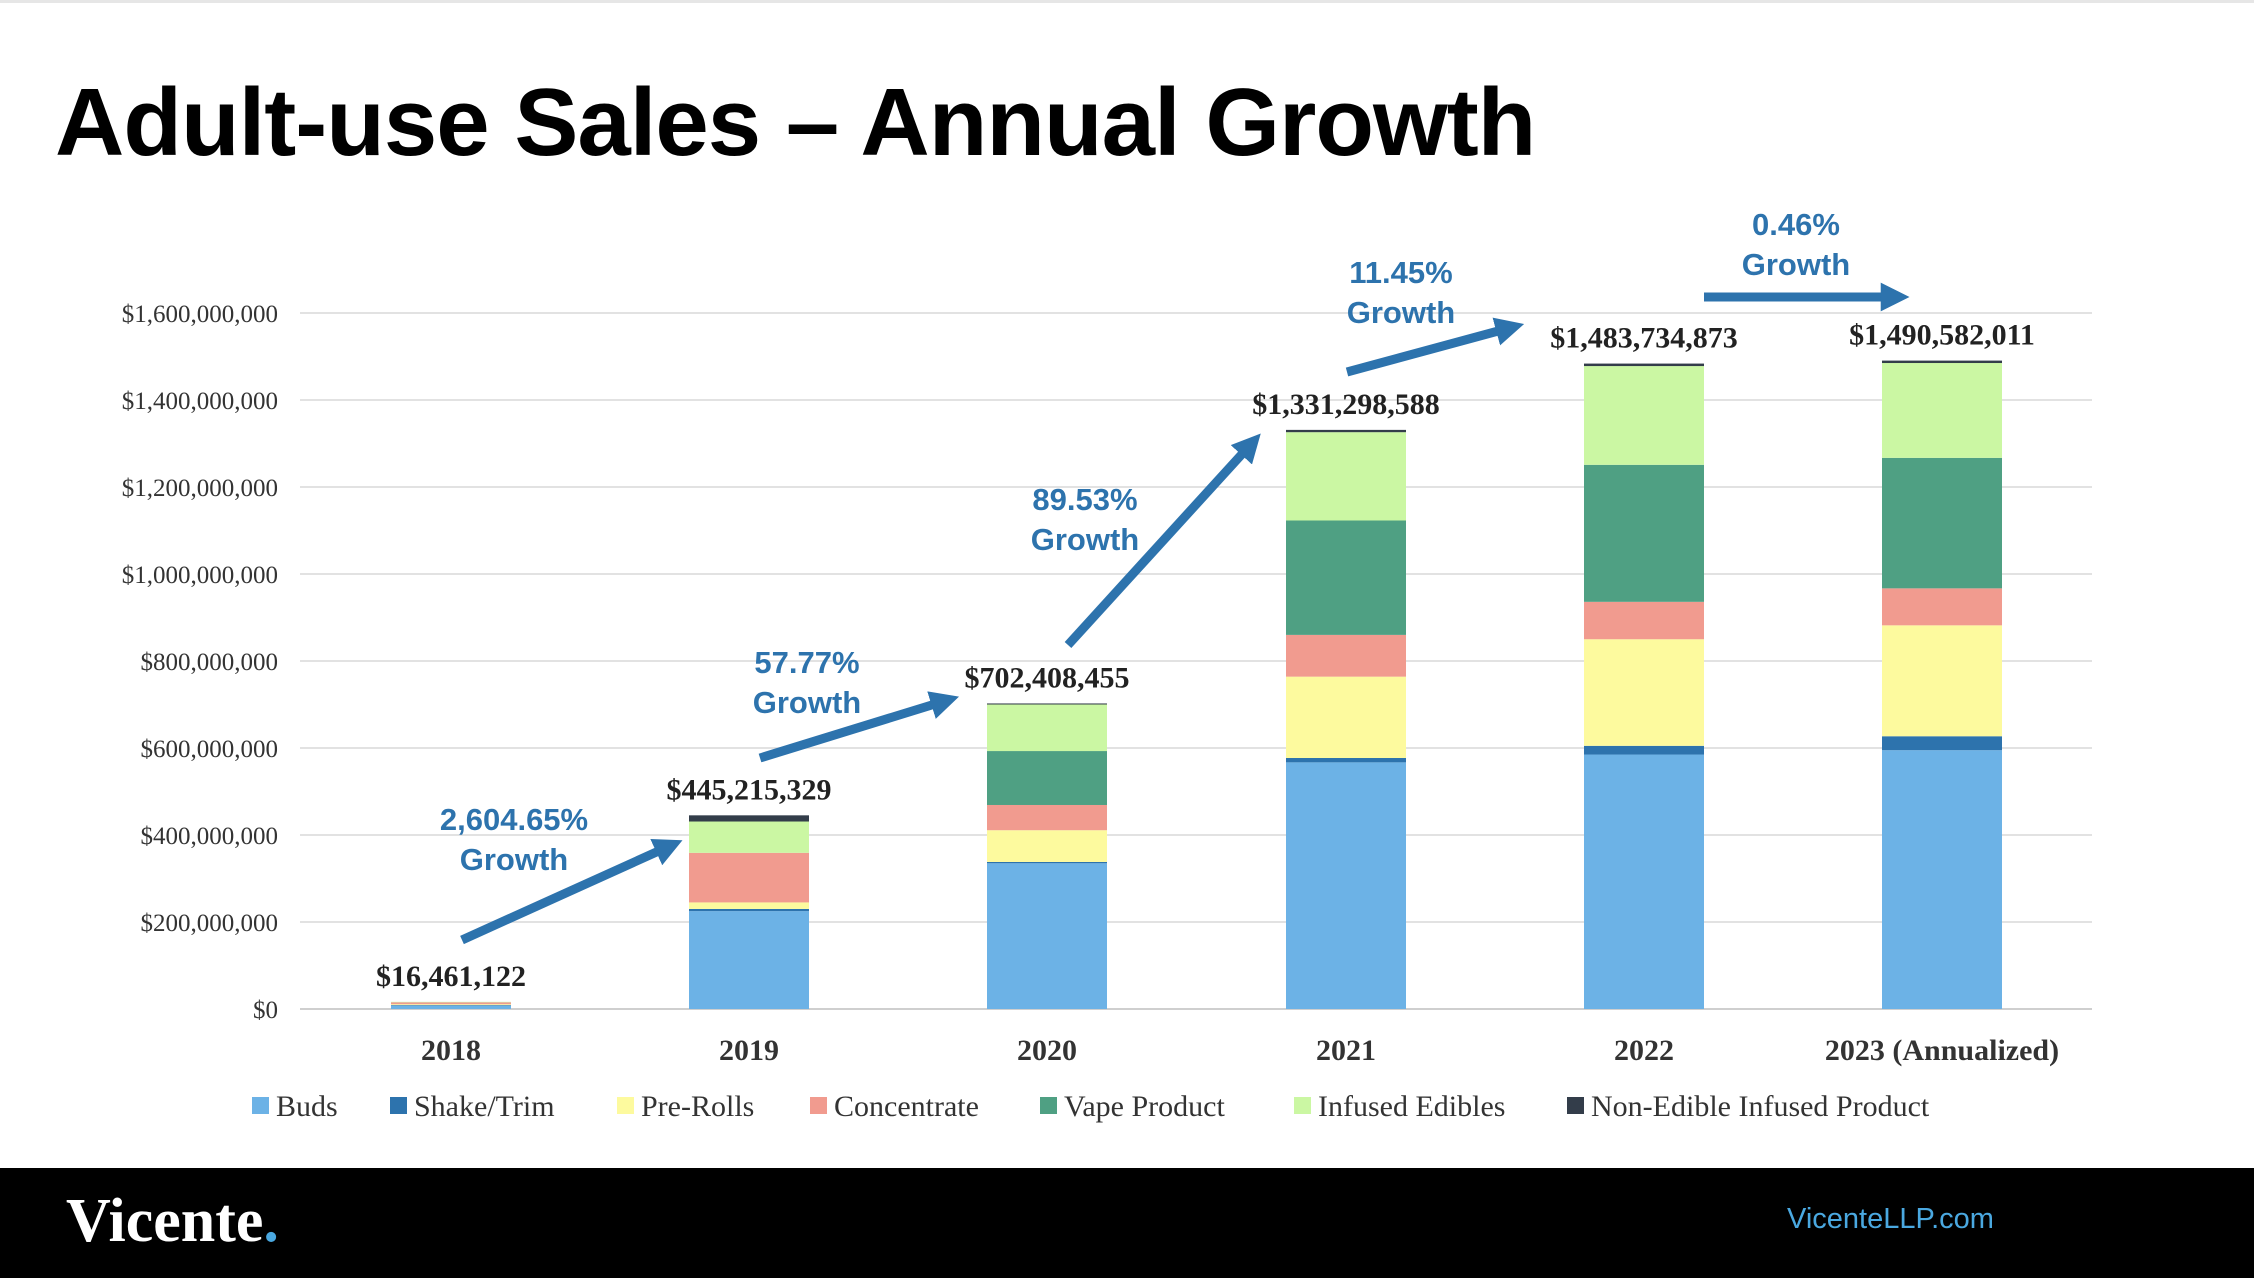 The width and height of the screenshot is (2254, 1278). I want to click on legend-swatch-pre-rolls, so click(625, 1105).